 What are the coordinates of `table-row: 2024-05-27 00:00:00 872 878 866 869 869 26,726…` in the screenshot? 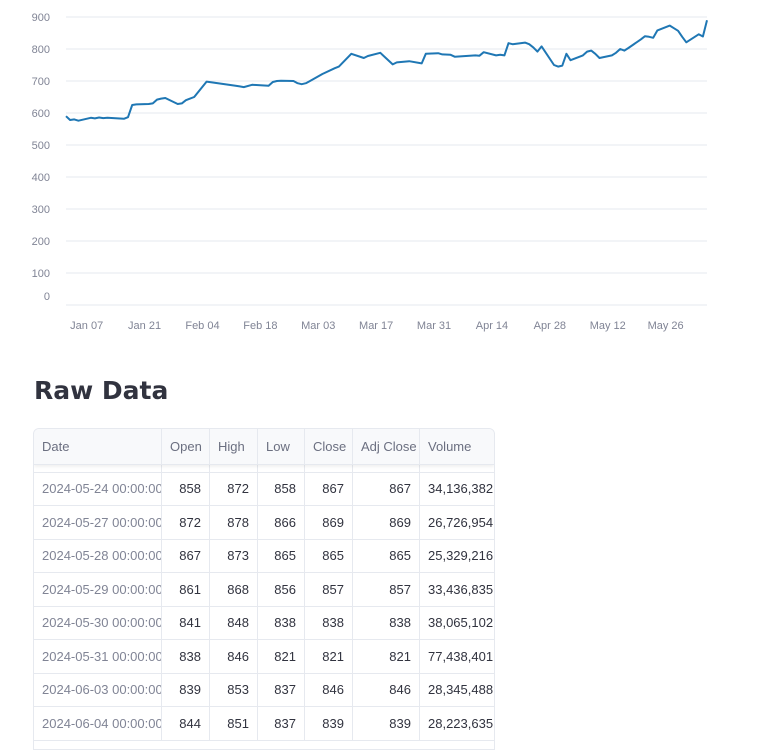 It's located at (264, 522).